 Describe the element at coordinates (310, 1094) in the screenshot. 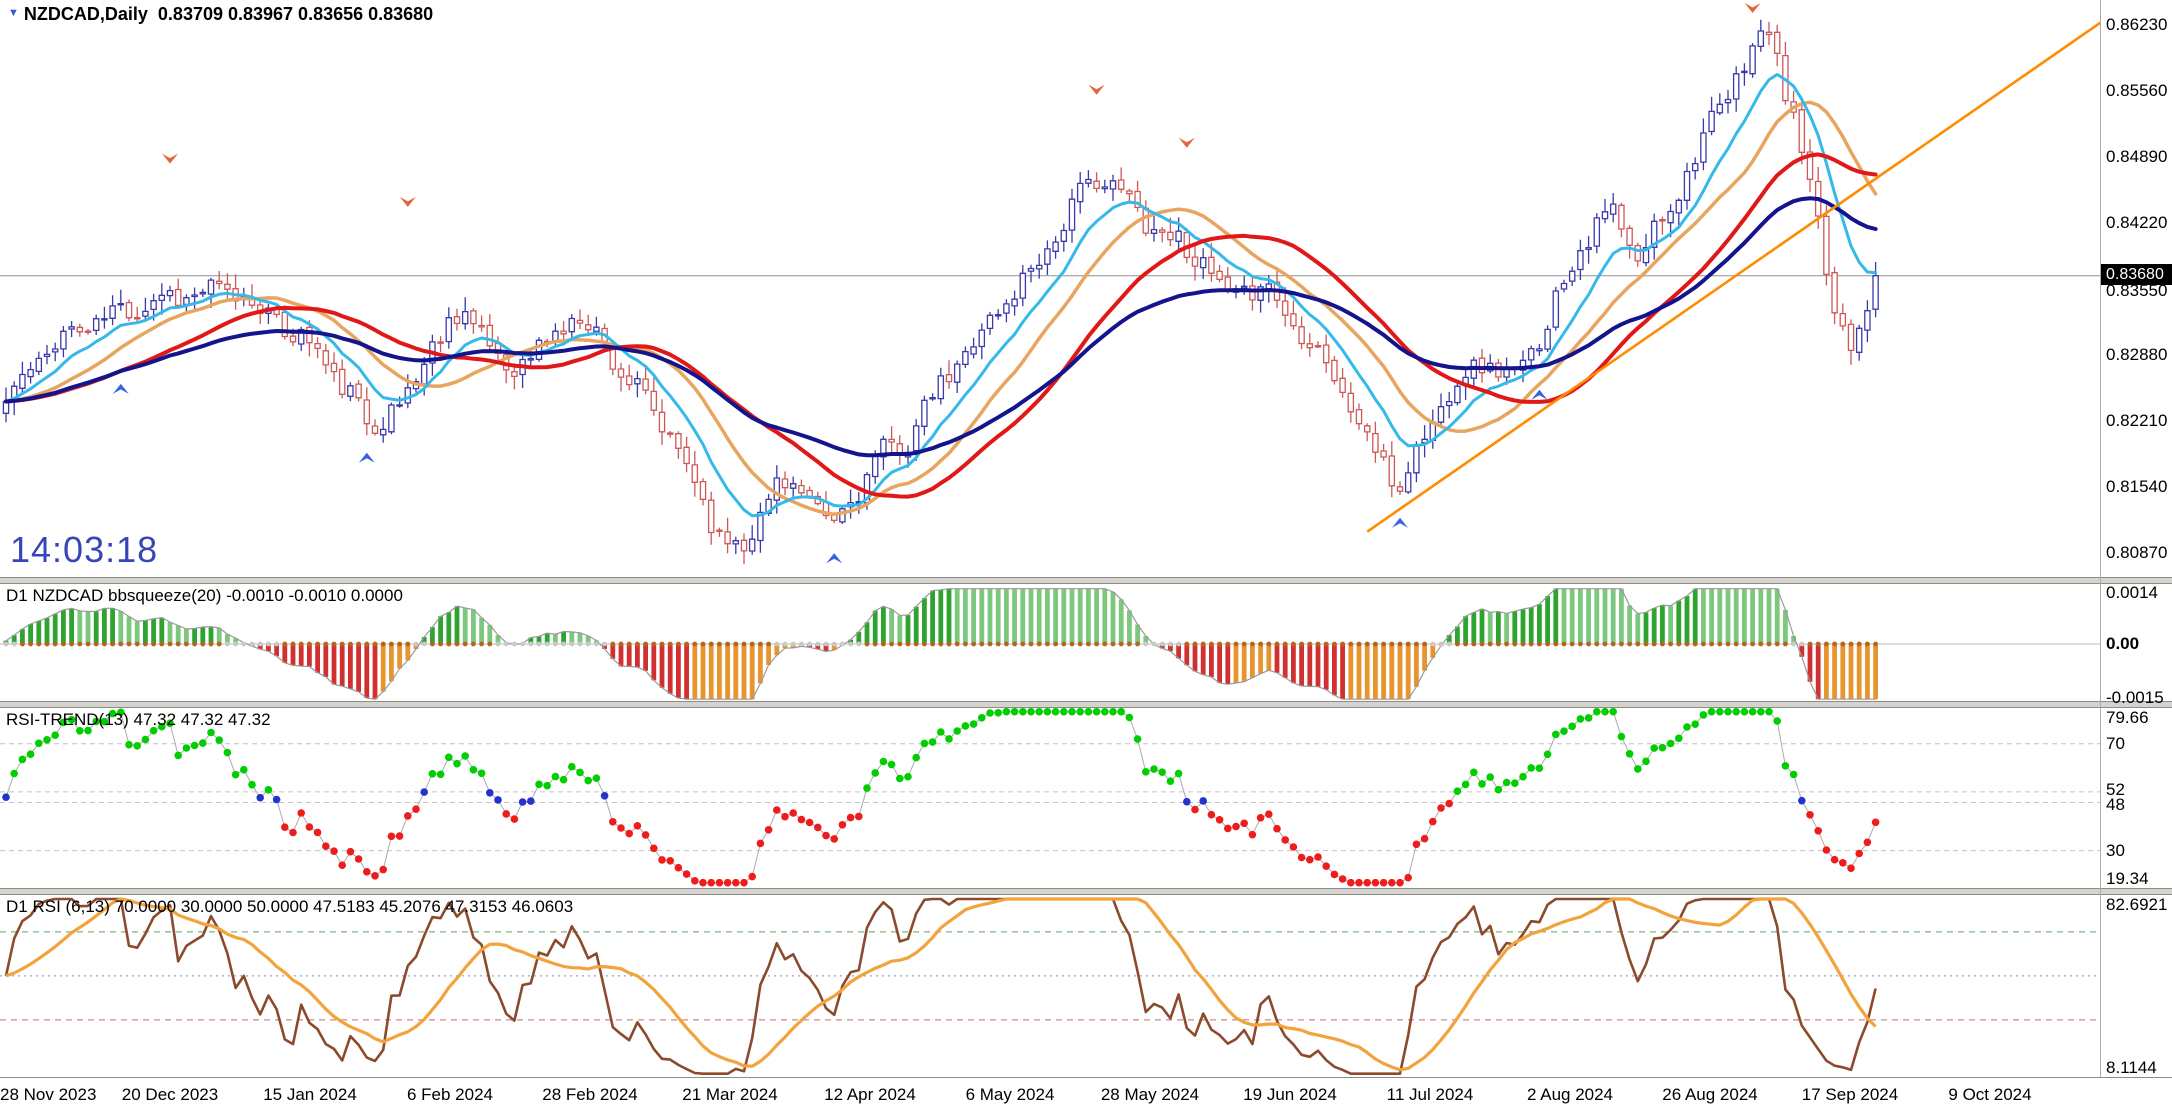

I see `date-label: 15 Jan 2024` at that location.